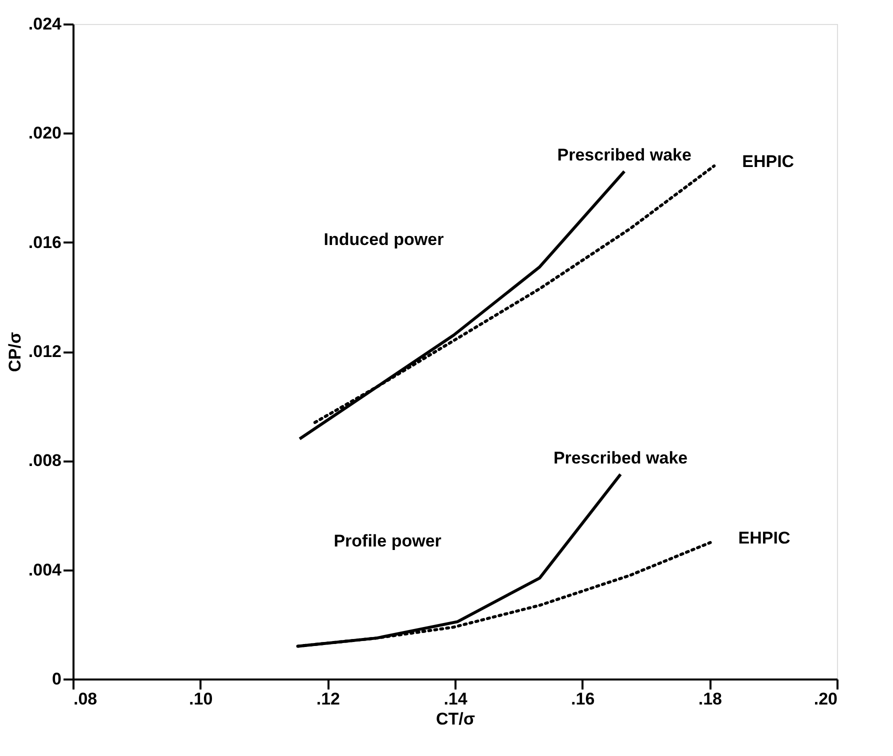  I want to click on y-tick-label: 0, so click(57, 679).